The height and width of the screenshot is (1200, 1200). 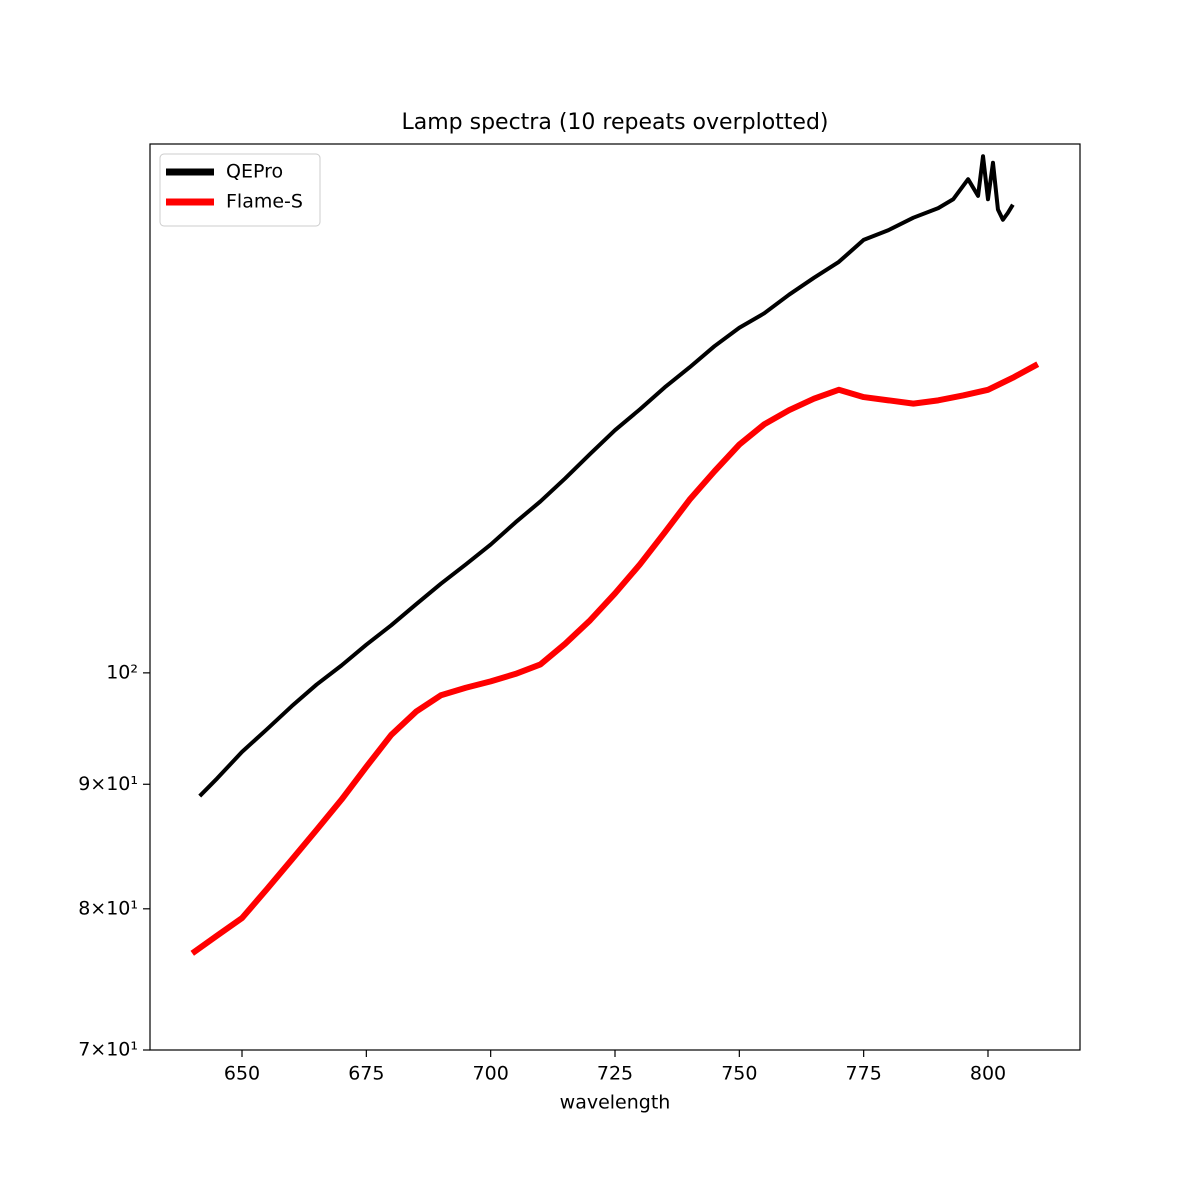 What do you see at coordinates (242, 1074) in the screenshot?
I see `x-tick-label: 650` at bounding box center [242, 1074].